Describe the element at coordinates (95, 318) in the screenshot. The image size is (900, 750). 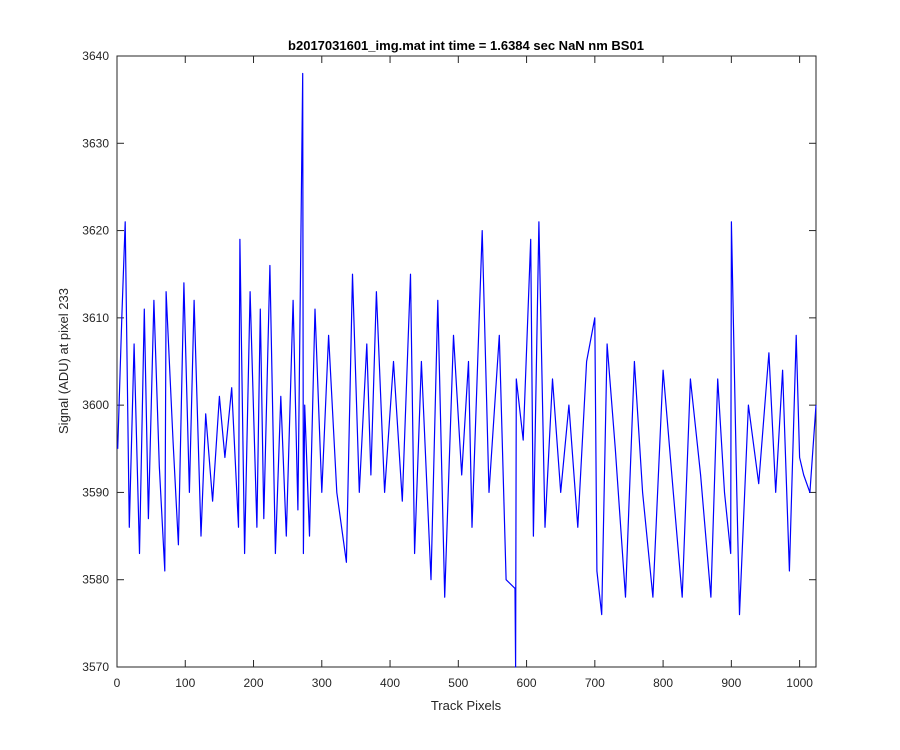
I see `y-tick-label: 3610` at that location.